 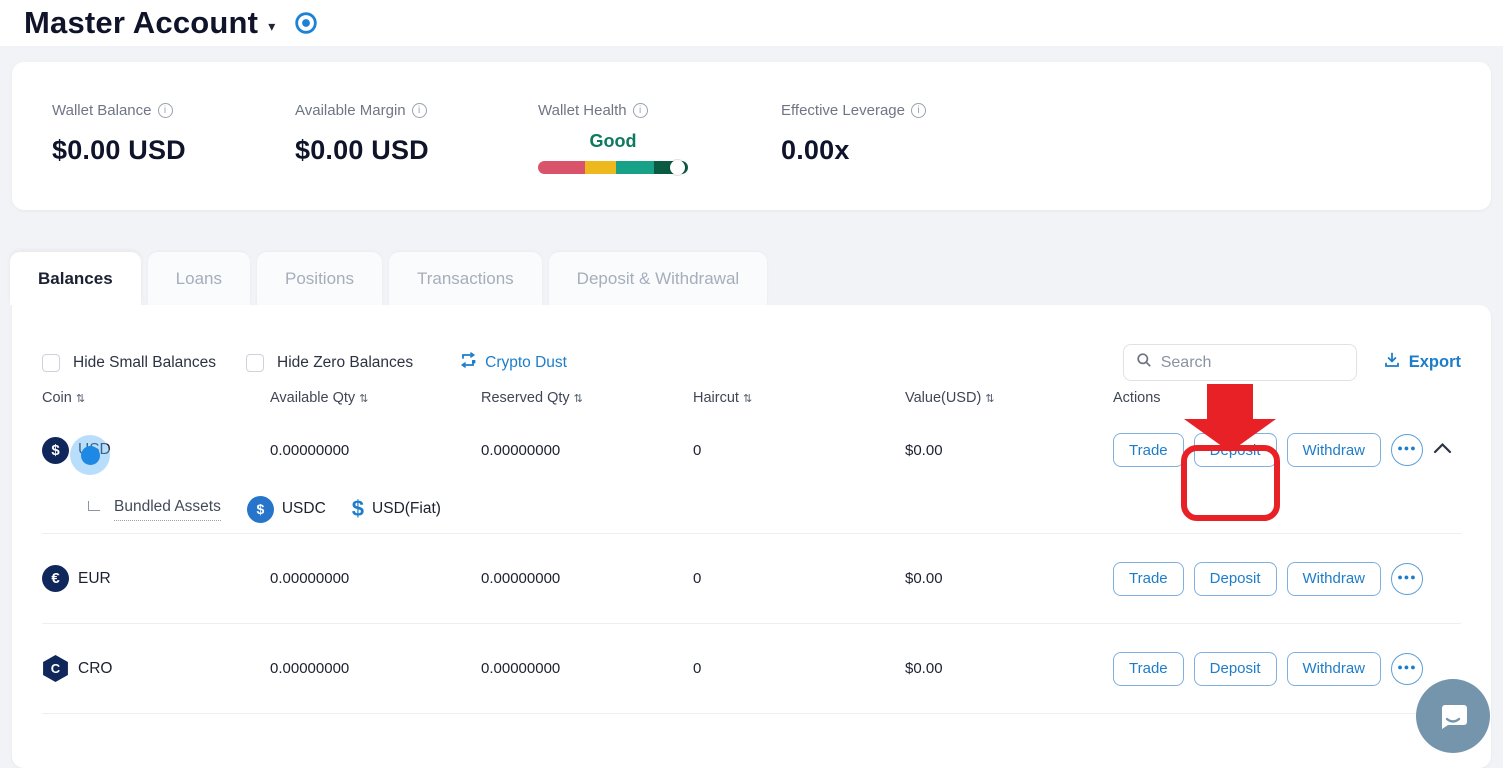 What do you see at coordinates (613, 141) in the screenshot?
I see `wallet-health-status: Good` at bounding box center [613, 141].